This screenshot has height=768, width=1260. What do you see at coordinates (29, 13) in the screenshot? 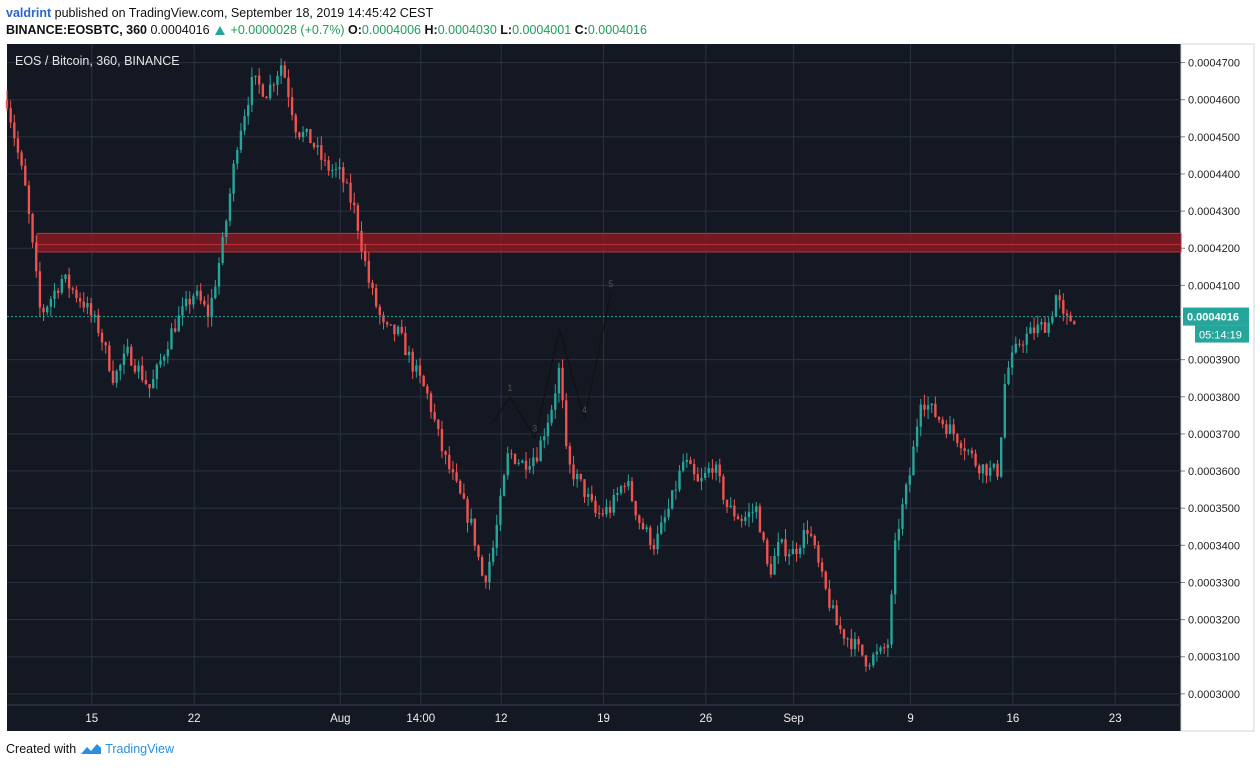
I see `author-name: valdrint` at bounding box center [29, 13].